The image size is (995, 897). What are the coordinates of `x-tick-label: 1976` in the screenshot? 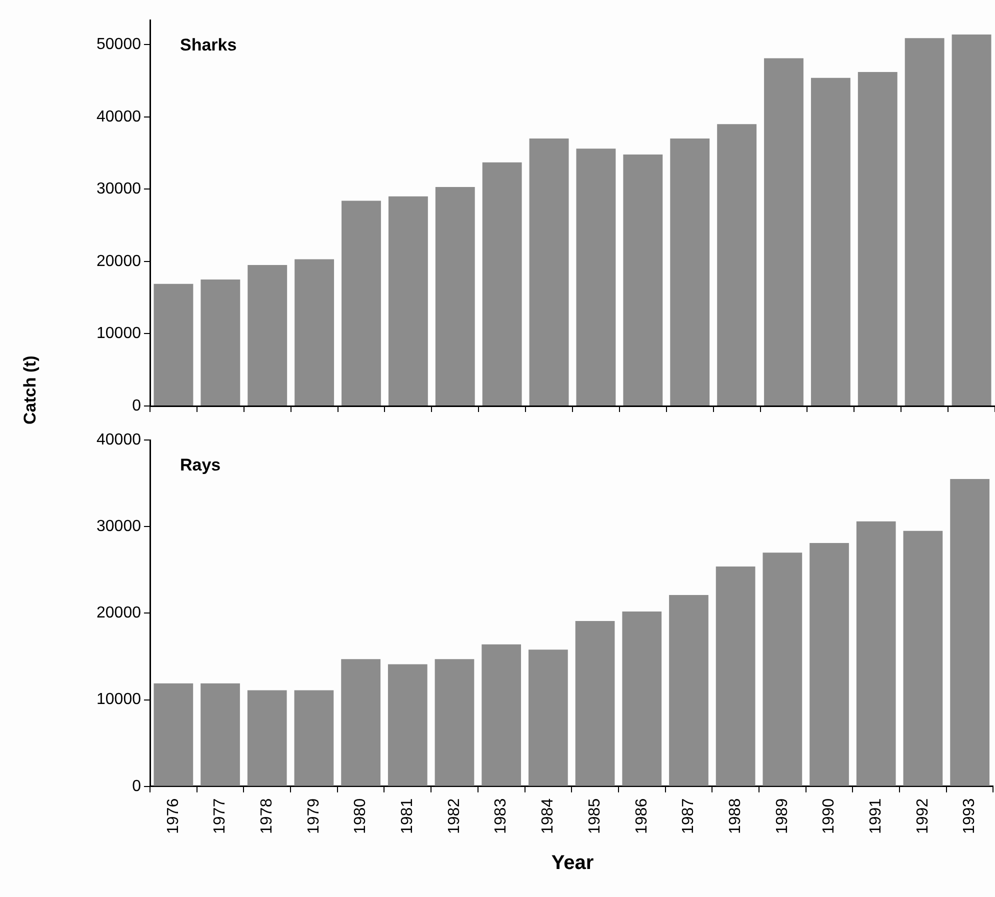 It's located at (173, 816).